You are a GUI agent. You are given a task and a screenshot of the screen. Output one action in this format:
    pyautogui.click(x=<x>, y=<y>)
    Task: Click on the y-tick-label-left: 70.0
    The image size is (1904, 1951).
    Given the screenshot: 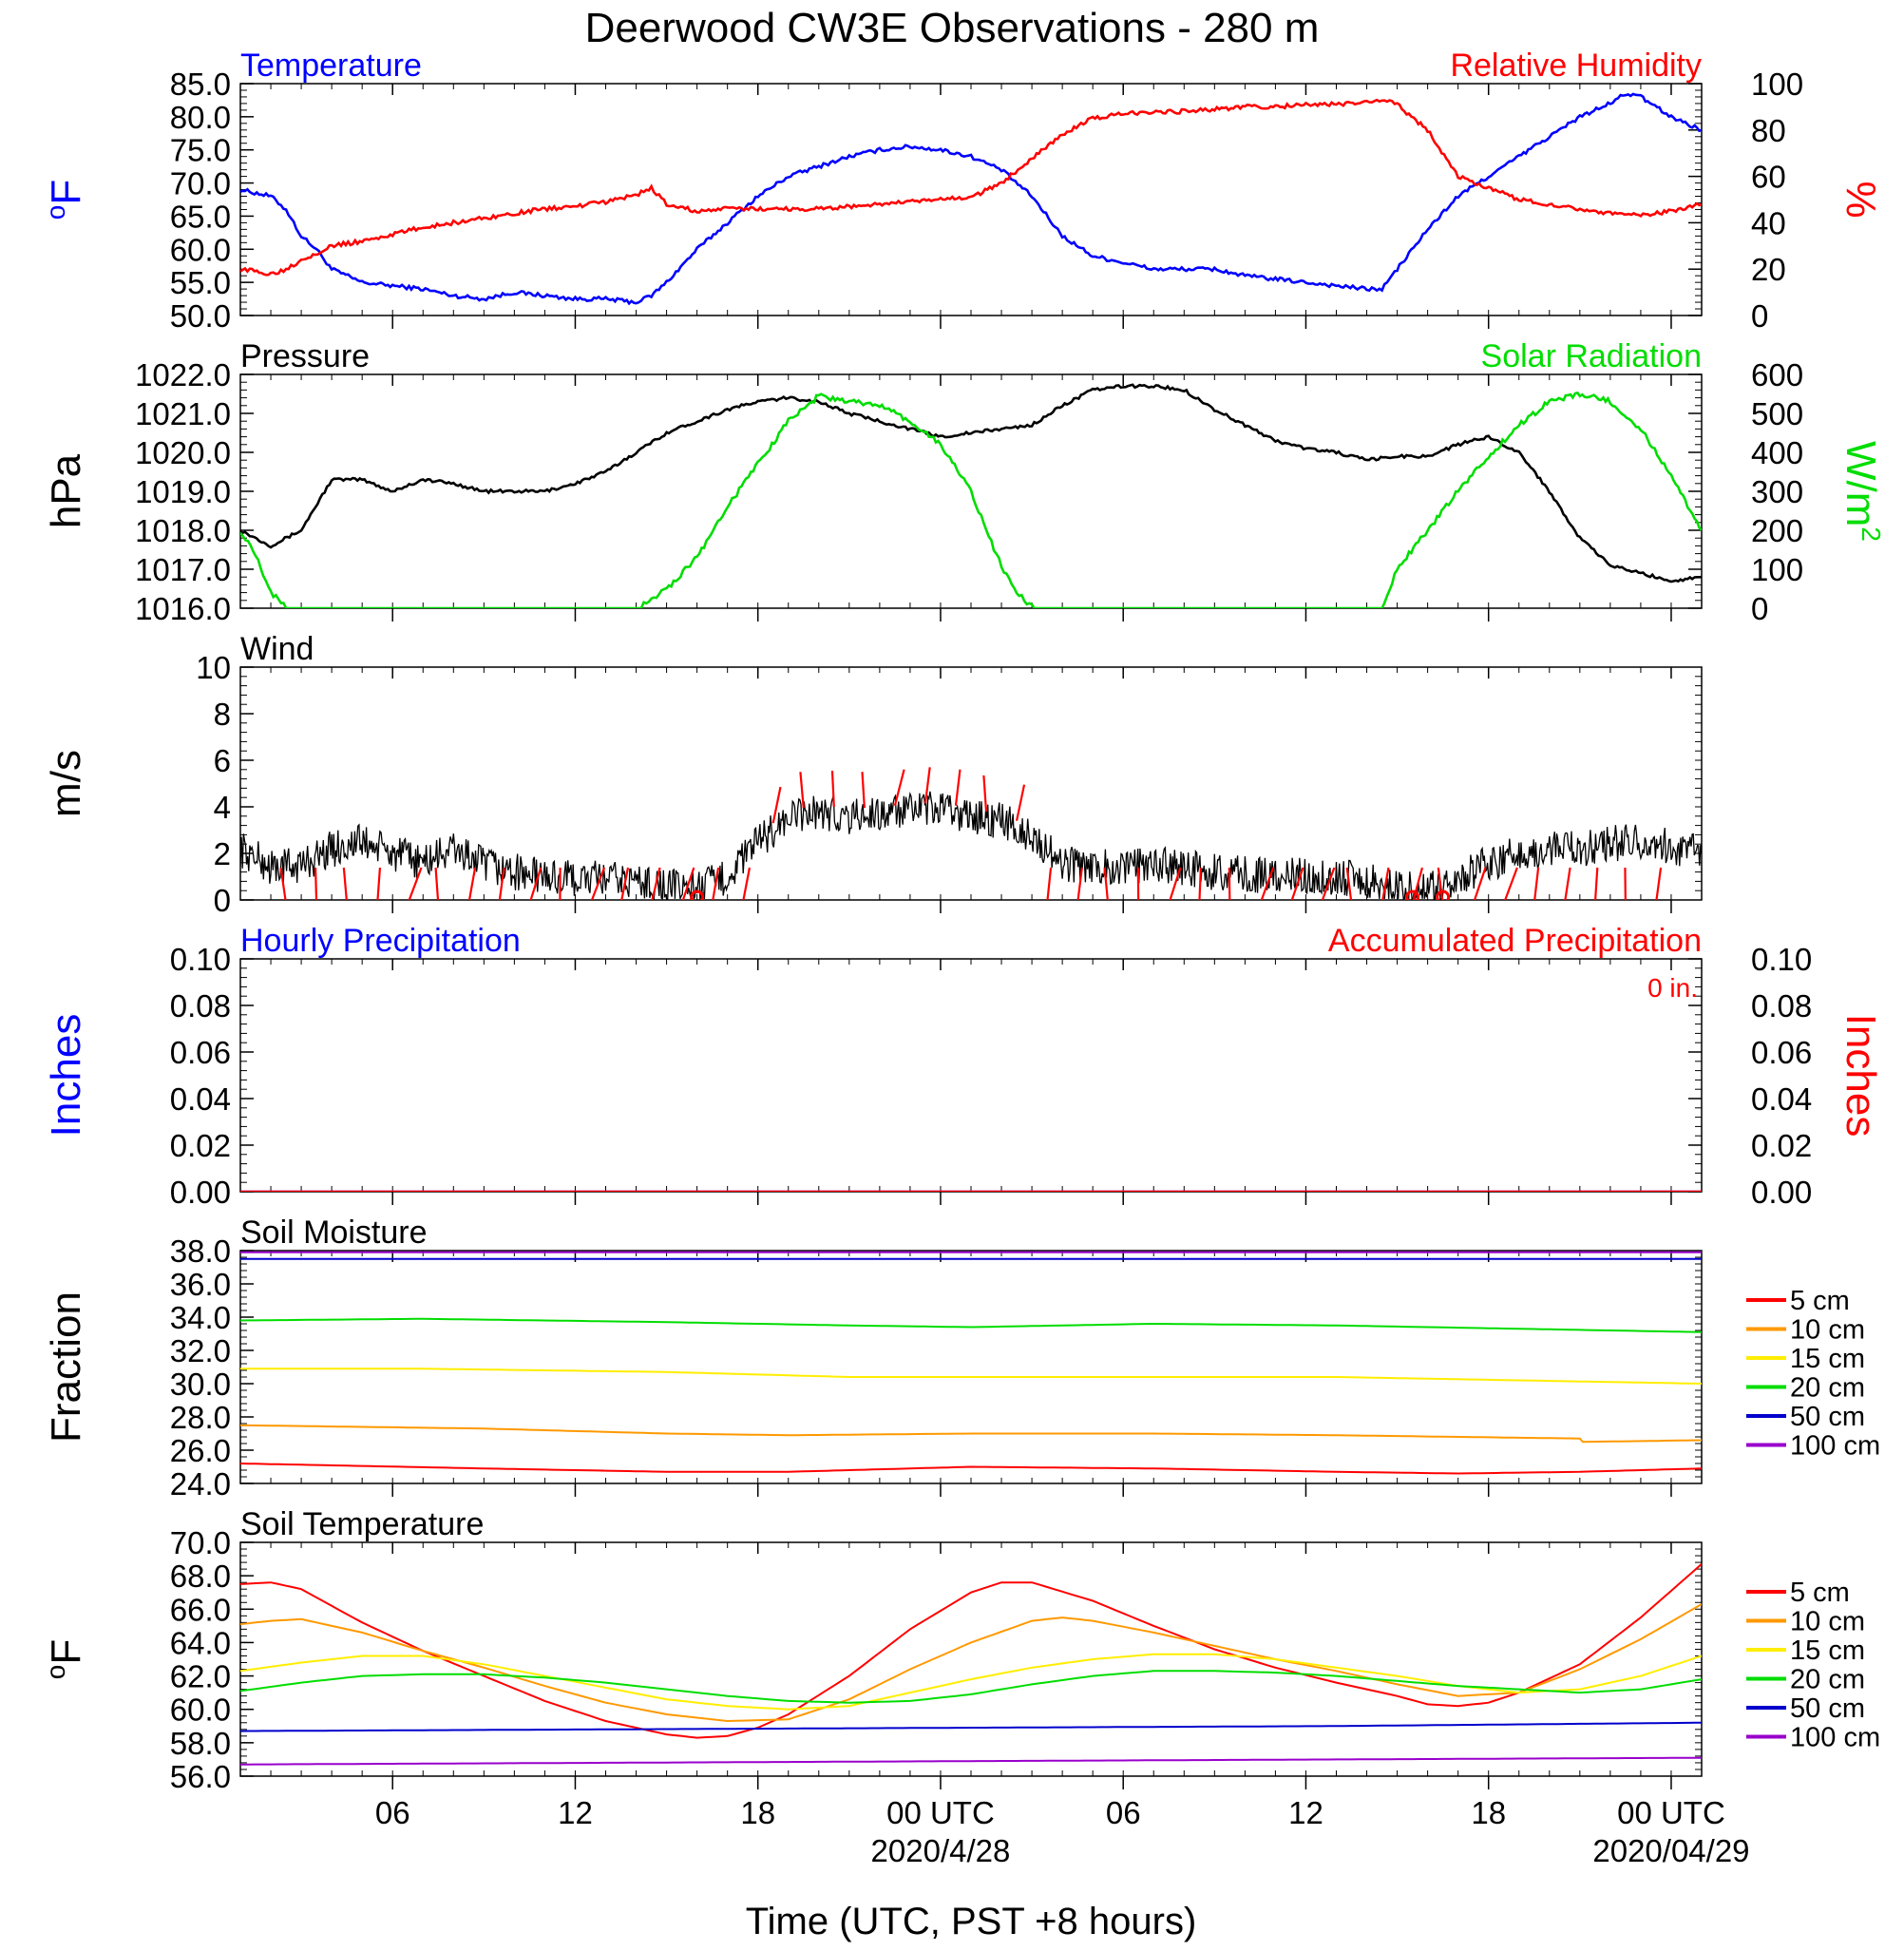 What is the action you would take?
    pyautogui.click(x=200, y=183)
    